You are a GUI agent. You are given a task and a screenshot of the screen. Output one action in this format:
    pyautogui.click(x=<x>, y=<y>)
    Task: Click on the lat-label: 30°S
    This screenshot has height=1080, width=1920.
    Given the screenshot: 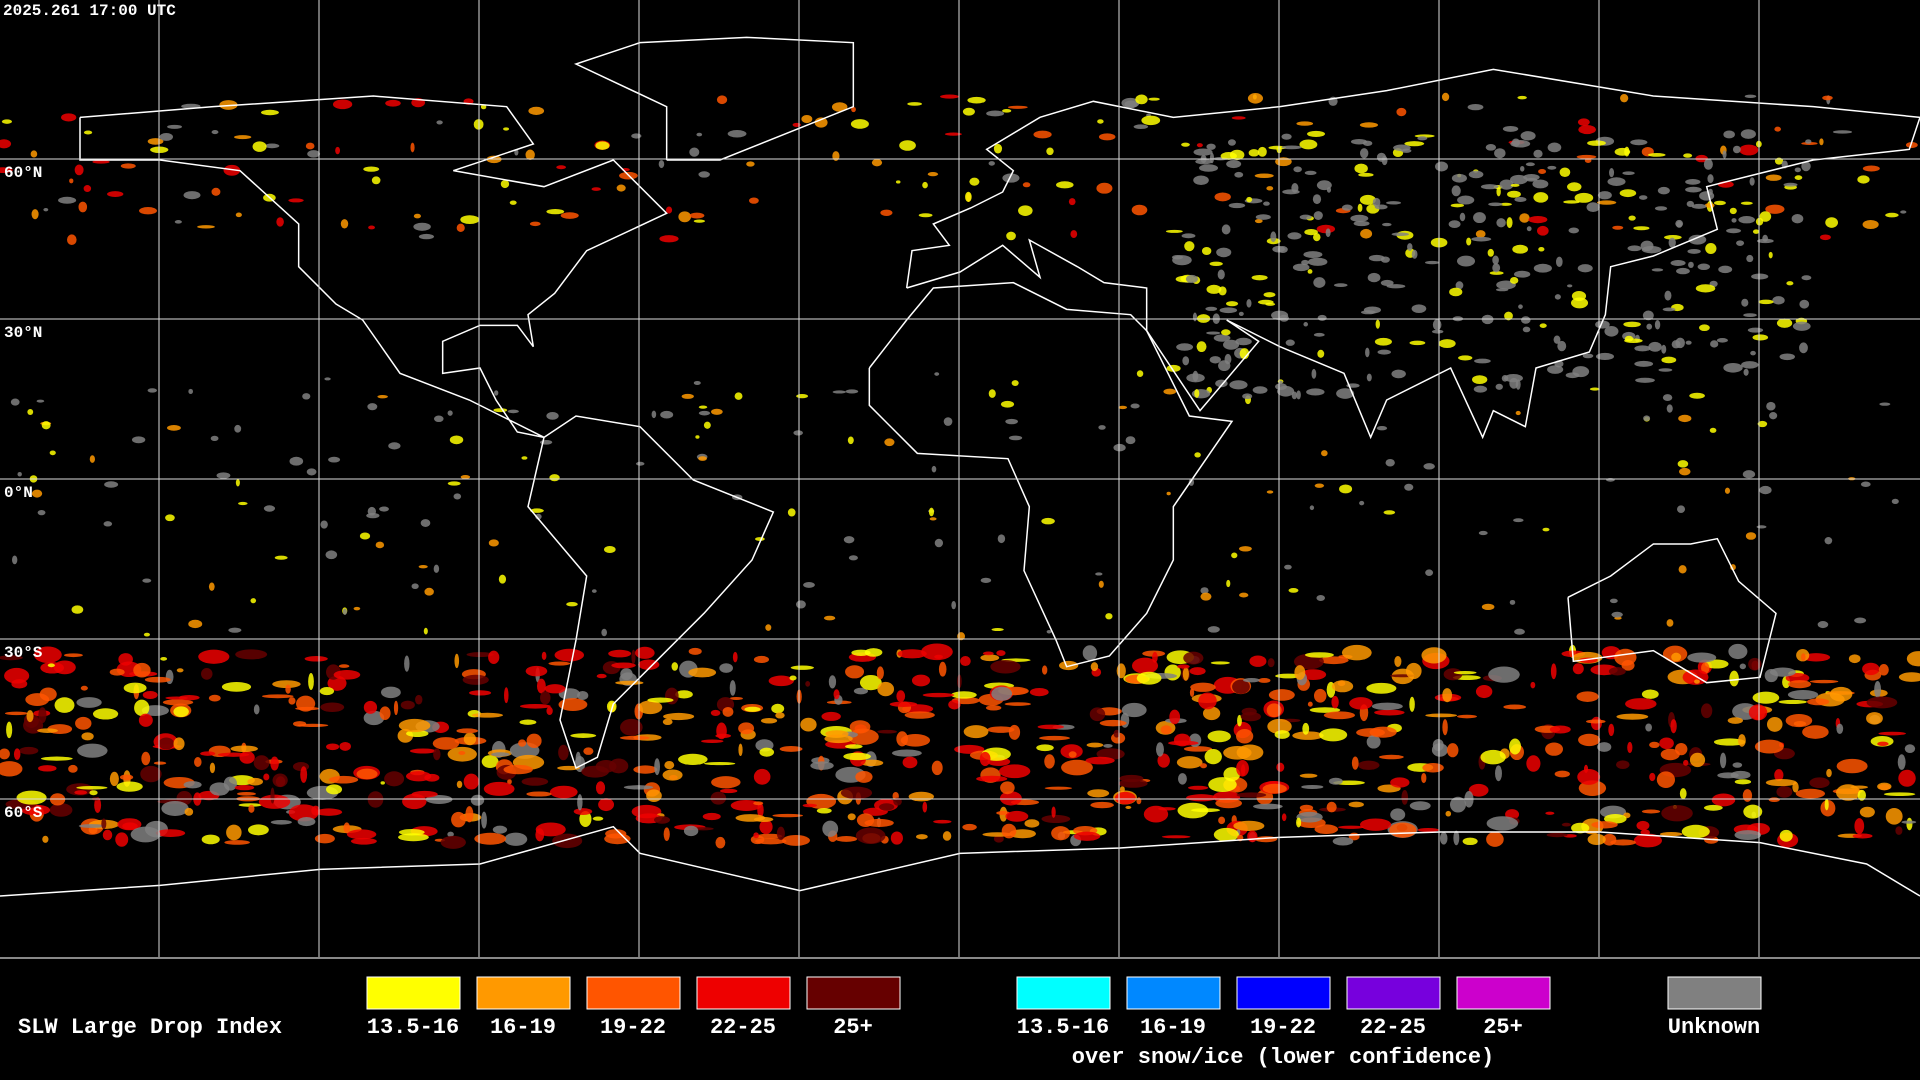 What is the action you would take?
    pyautogui.click(x=23, y=653)
    